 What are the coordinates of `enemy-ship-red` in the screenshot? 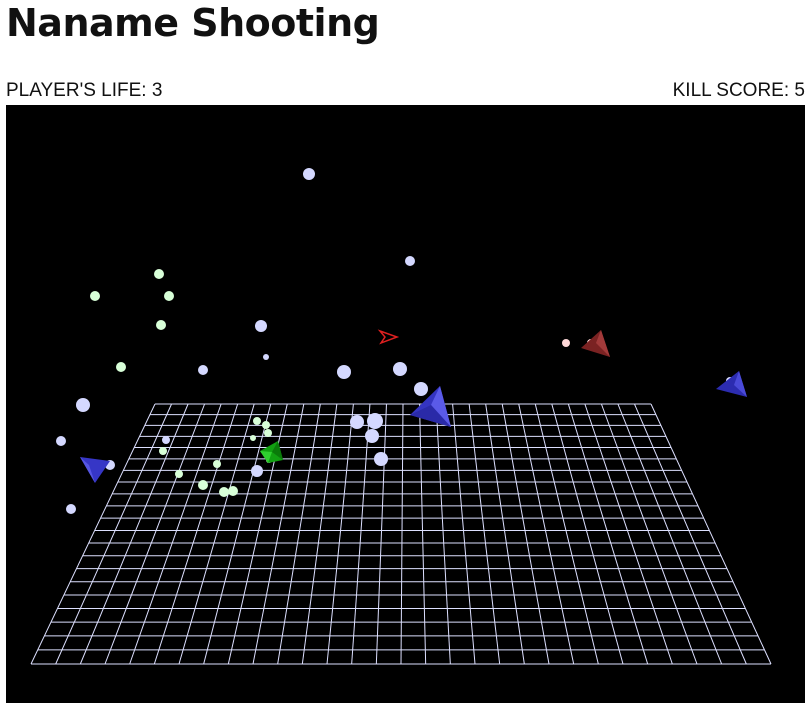 It's located at (595, 343).